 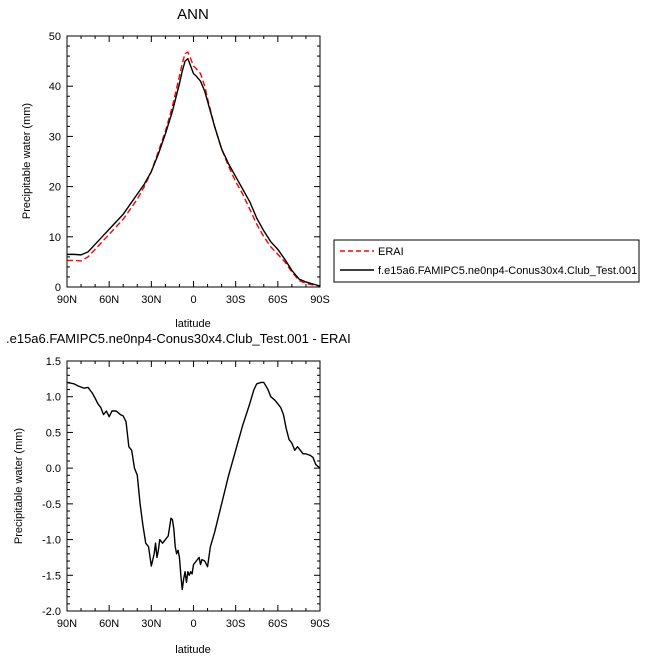 What do you see at coordinates (51, 612) in the screenshot?
I see `bottom-y-tick-label: -2.0` at bounding box center [51, 612].